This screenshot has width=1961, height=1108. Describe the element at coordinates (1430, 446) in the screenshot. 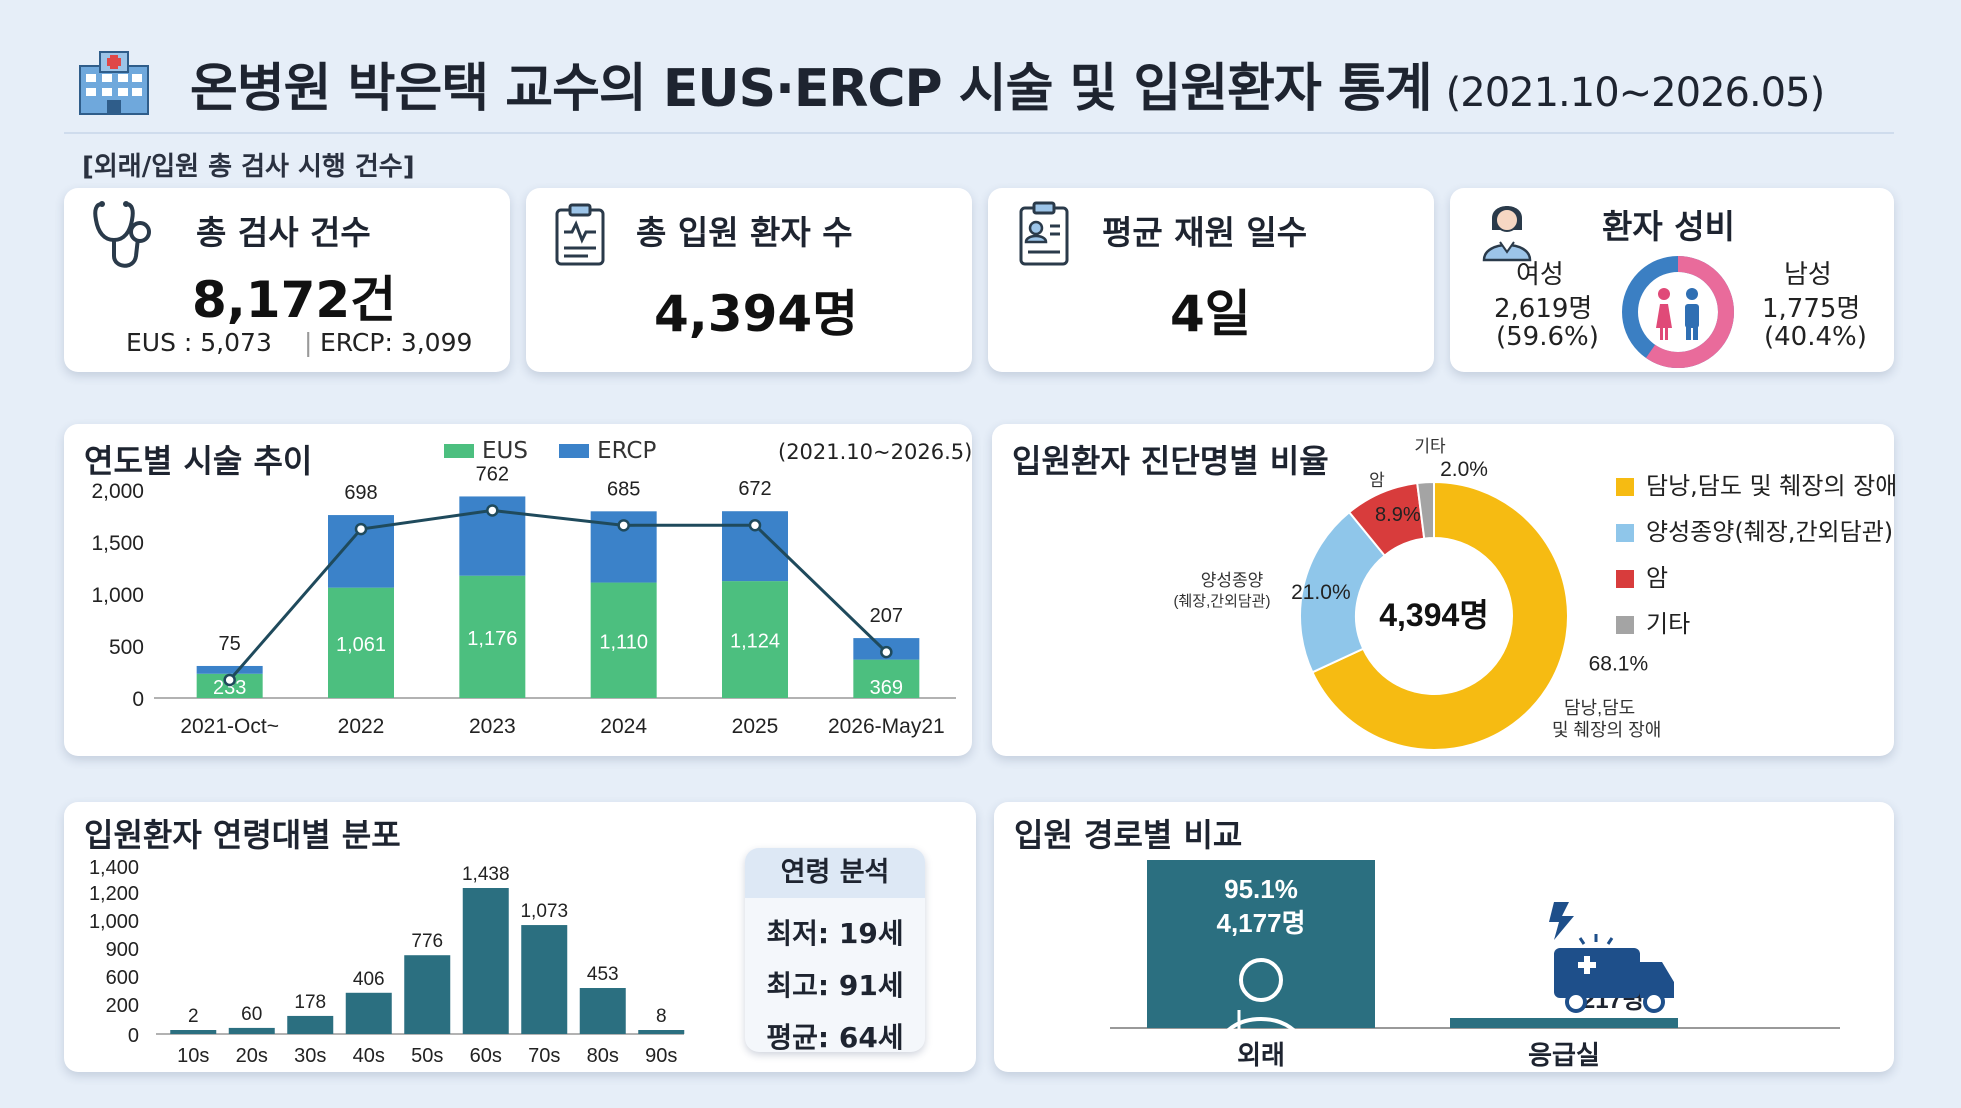

I see `slice-callout: 기타` at that location.